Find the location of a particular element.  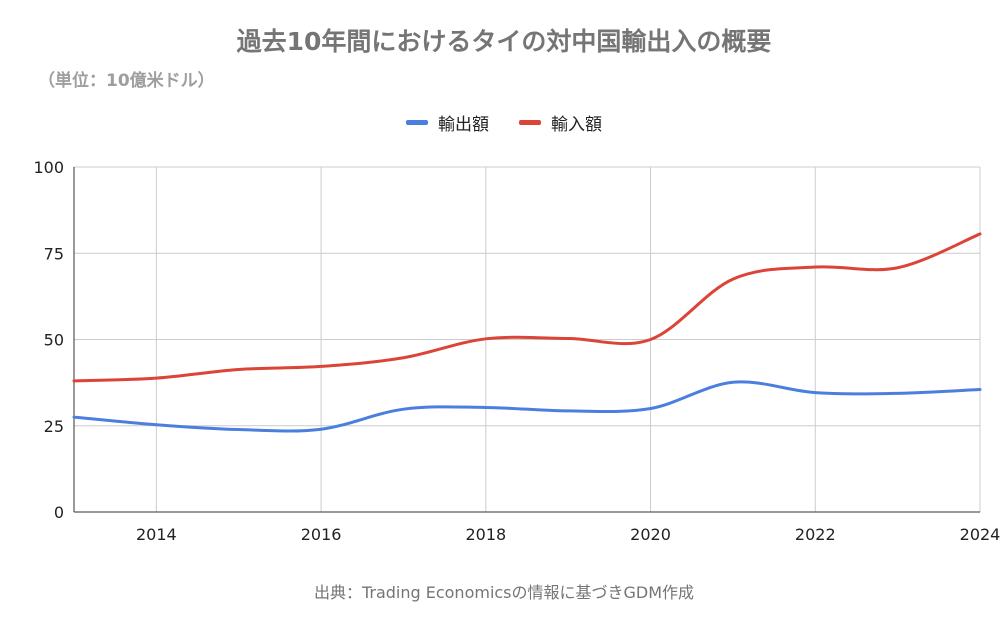

legend-label-imports: 輸入額 is located at coordinates (576, 125).